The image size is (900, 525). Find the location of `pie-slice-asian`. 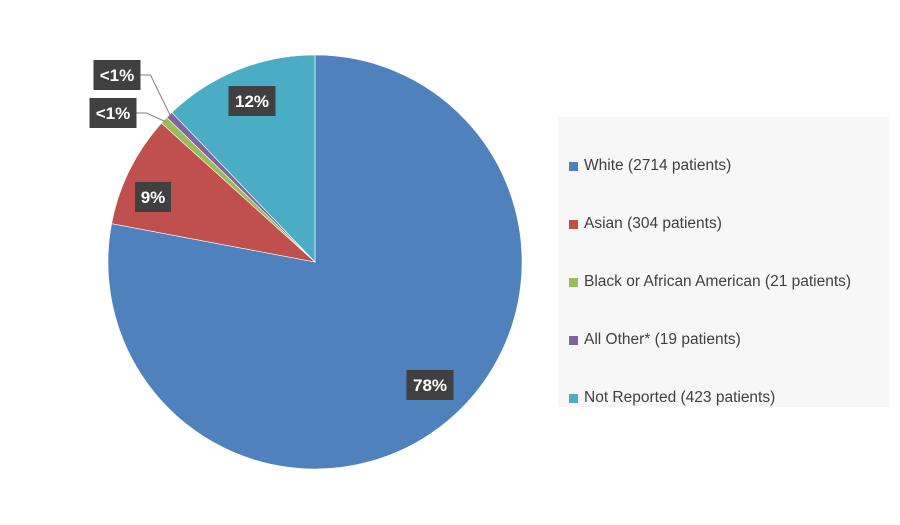

pie-slice-asian is located at coordinates (213, 192).